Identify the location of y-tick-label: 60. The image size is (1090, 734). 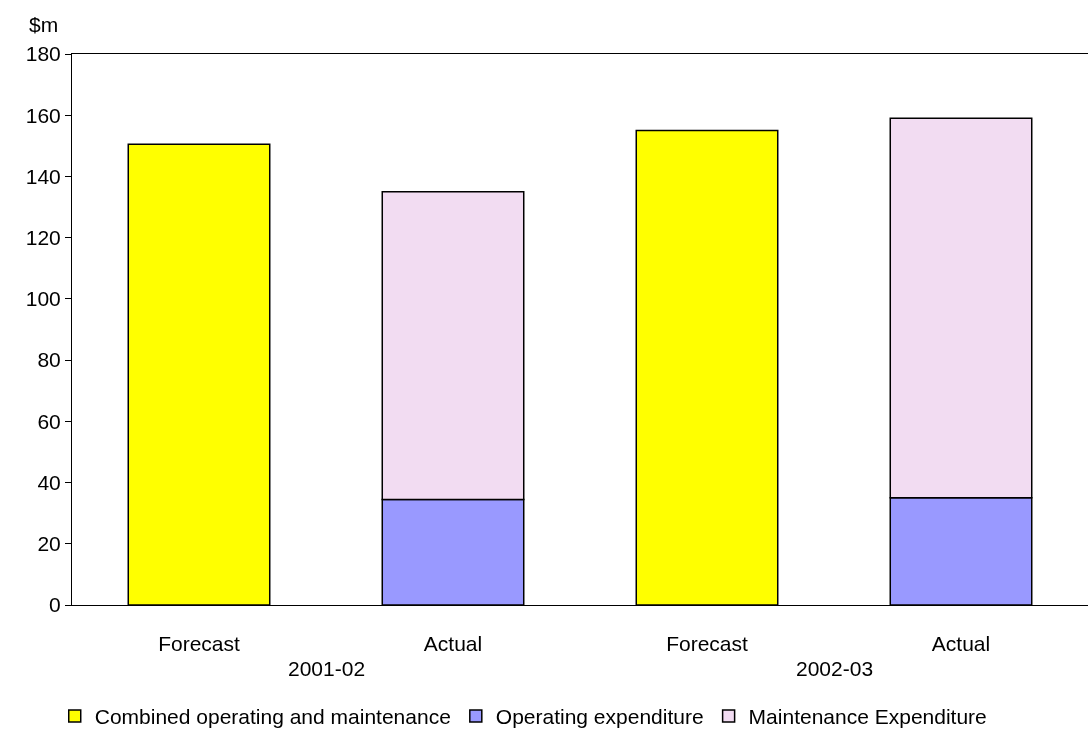
(49, 421).